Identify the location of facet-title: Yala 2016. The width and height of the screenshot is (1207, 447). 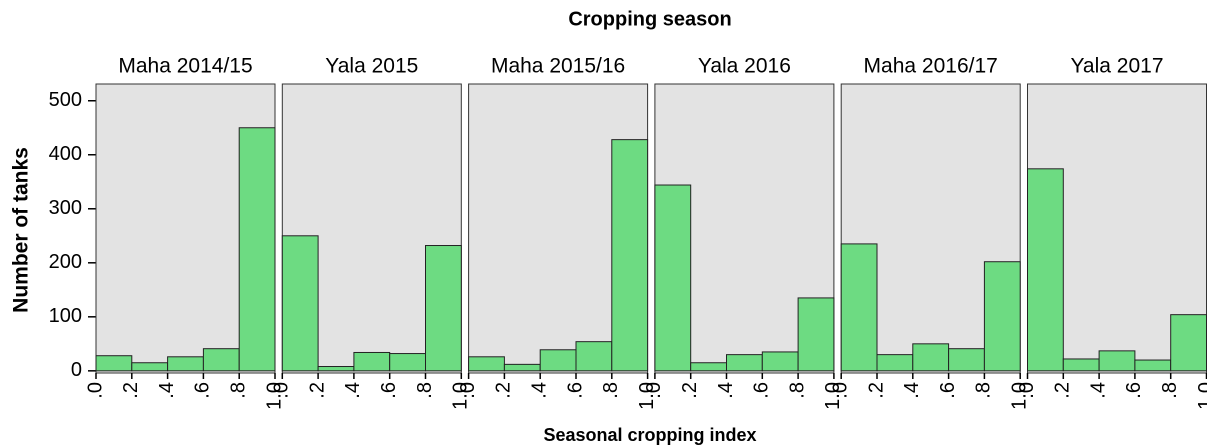
(744, 66).